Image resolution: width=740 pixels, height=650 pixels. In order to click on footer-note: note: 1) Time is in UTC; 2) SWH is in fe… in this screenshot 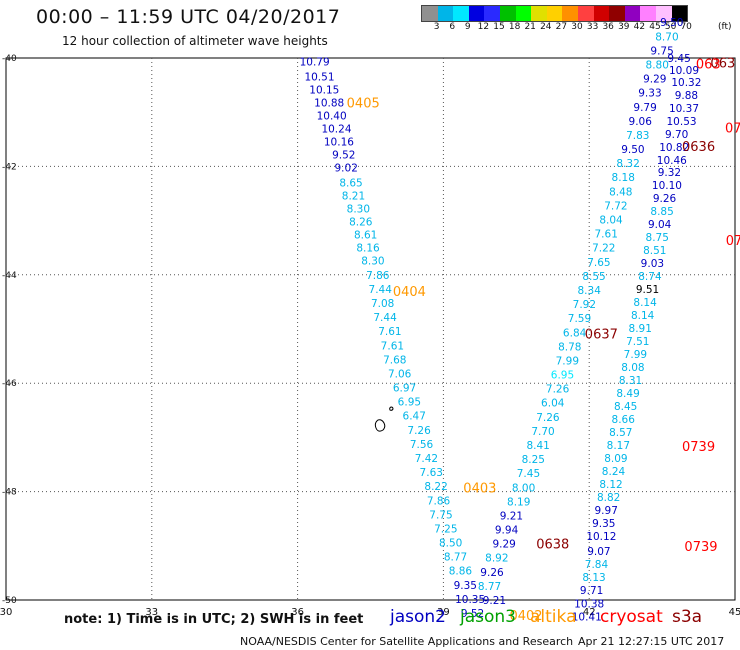, I will do `click(214, 619)`.